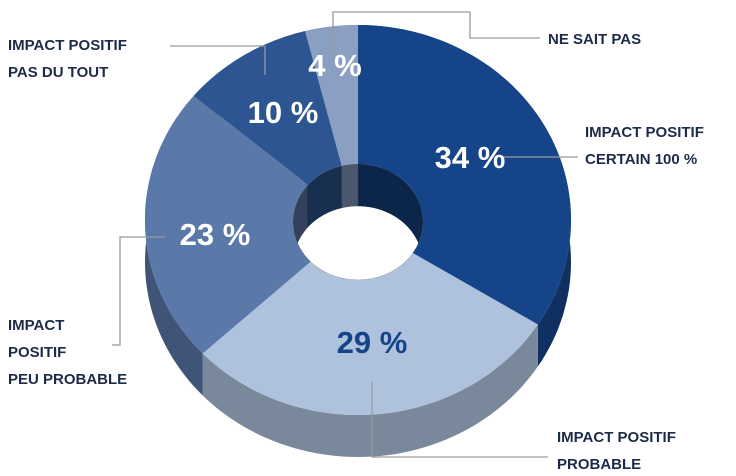 This screenshot has width=736, height=476. I want to click on value-label: 23 %, so click(215, 234).